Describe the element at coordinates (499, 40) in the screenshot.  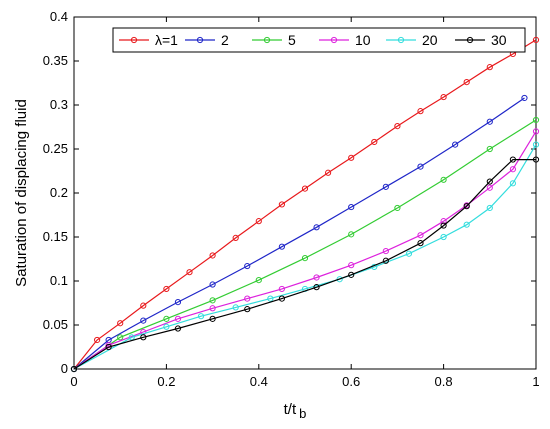
I see `legend-label: 30` at that location.